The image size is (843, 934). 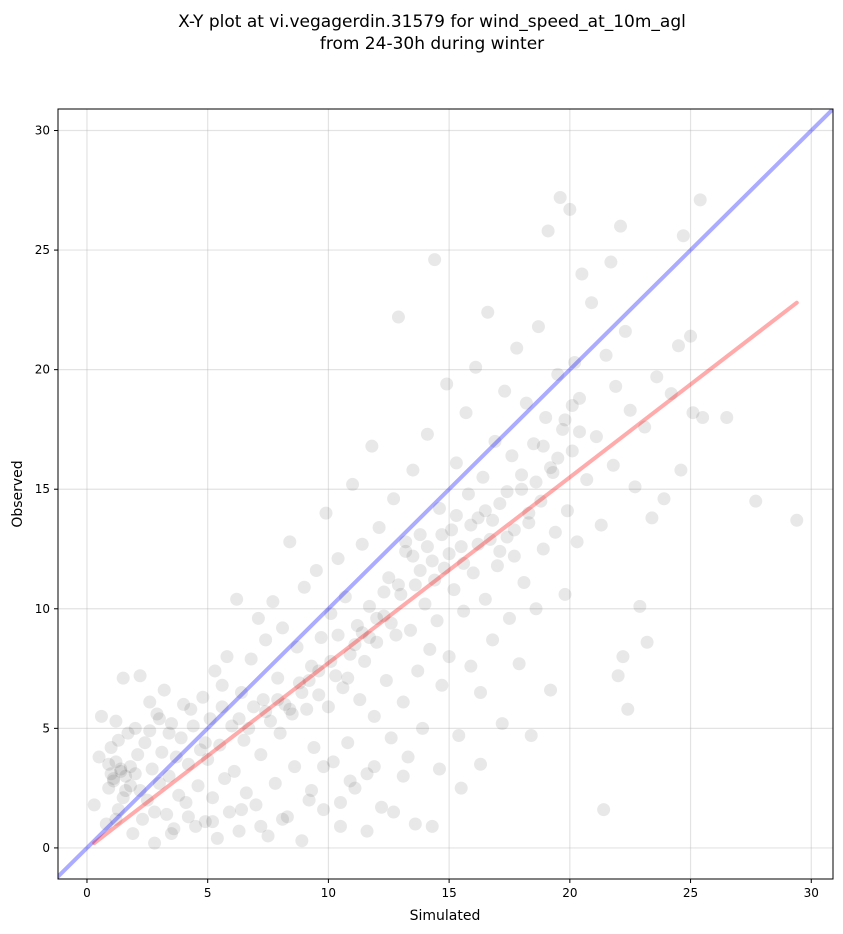 What do you see at coordinates (690, 893) in the screenshot?
I see `x-tick-label: 25` at bounding box center [690, 893].